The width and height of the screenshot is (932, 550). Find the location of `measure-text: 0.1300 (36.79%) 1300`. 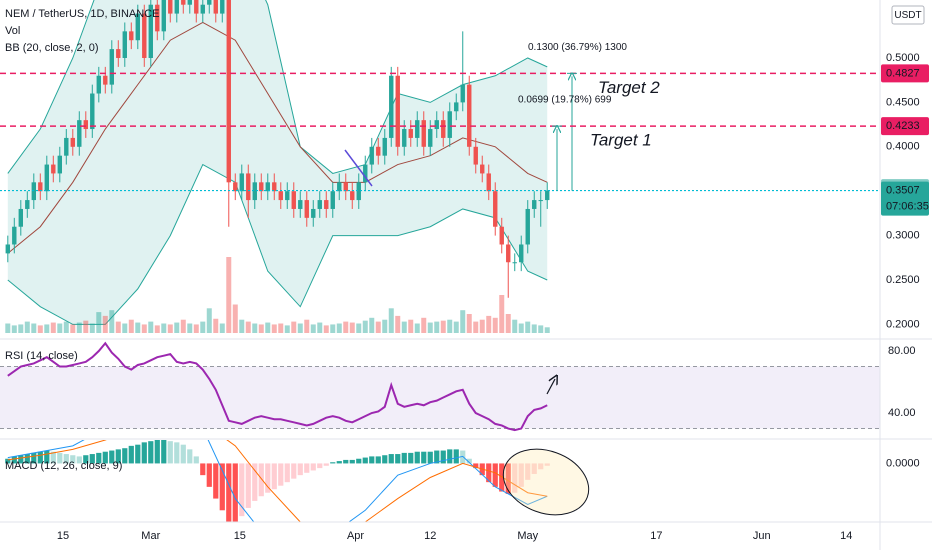

measure-text: 0.1300 (36.79%) 1300 is located at coordinates (577, 47).